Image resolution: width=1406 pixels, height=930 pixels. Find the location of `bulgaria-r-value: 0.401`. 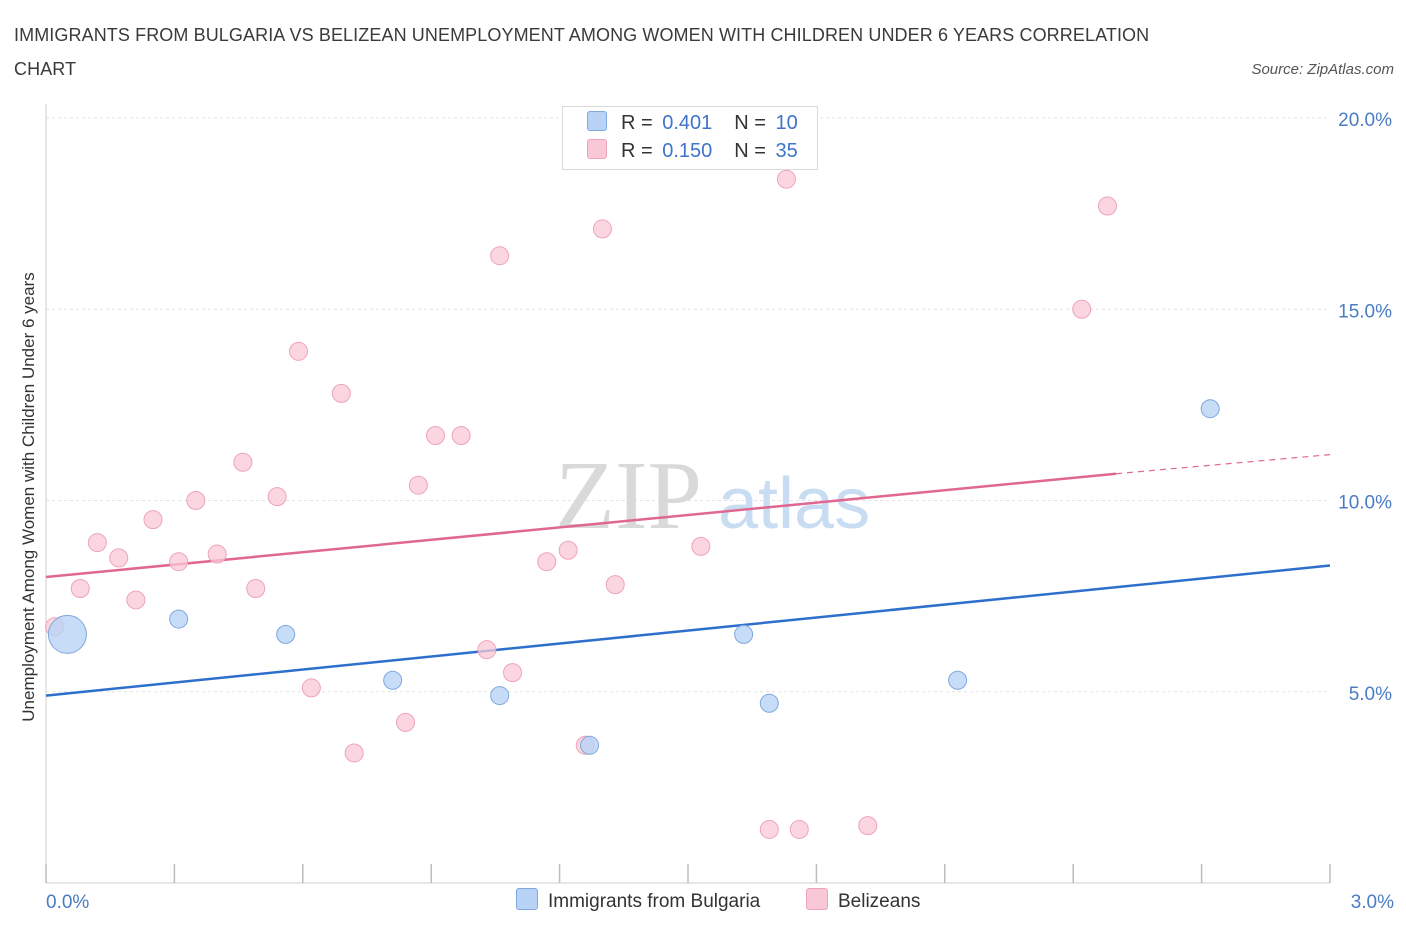

bulgaria-r-value: 0.401 is located at coordinates (687, 123).